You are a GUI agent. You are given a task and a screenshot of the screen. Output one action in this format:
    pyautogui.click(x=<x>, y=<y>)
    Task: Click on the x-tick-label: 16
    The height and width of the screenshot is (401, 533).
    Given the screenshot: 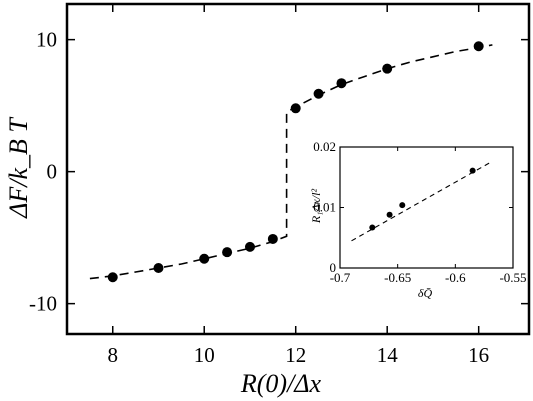 What is the action you would take?
    pyautogui.click(x=478, y=355)
    